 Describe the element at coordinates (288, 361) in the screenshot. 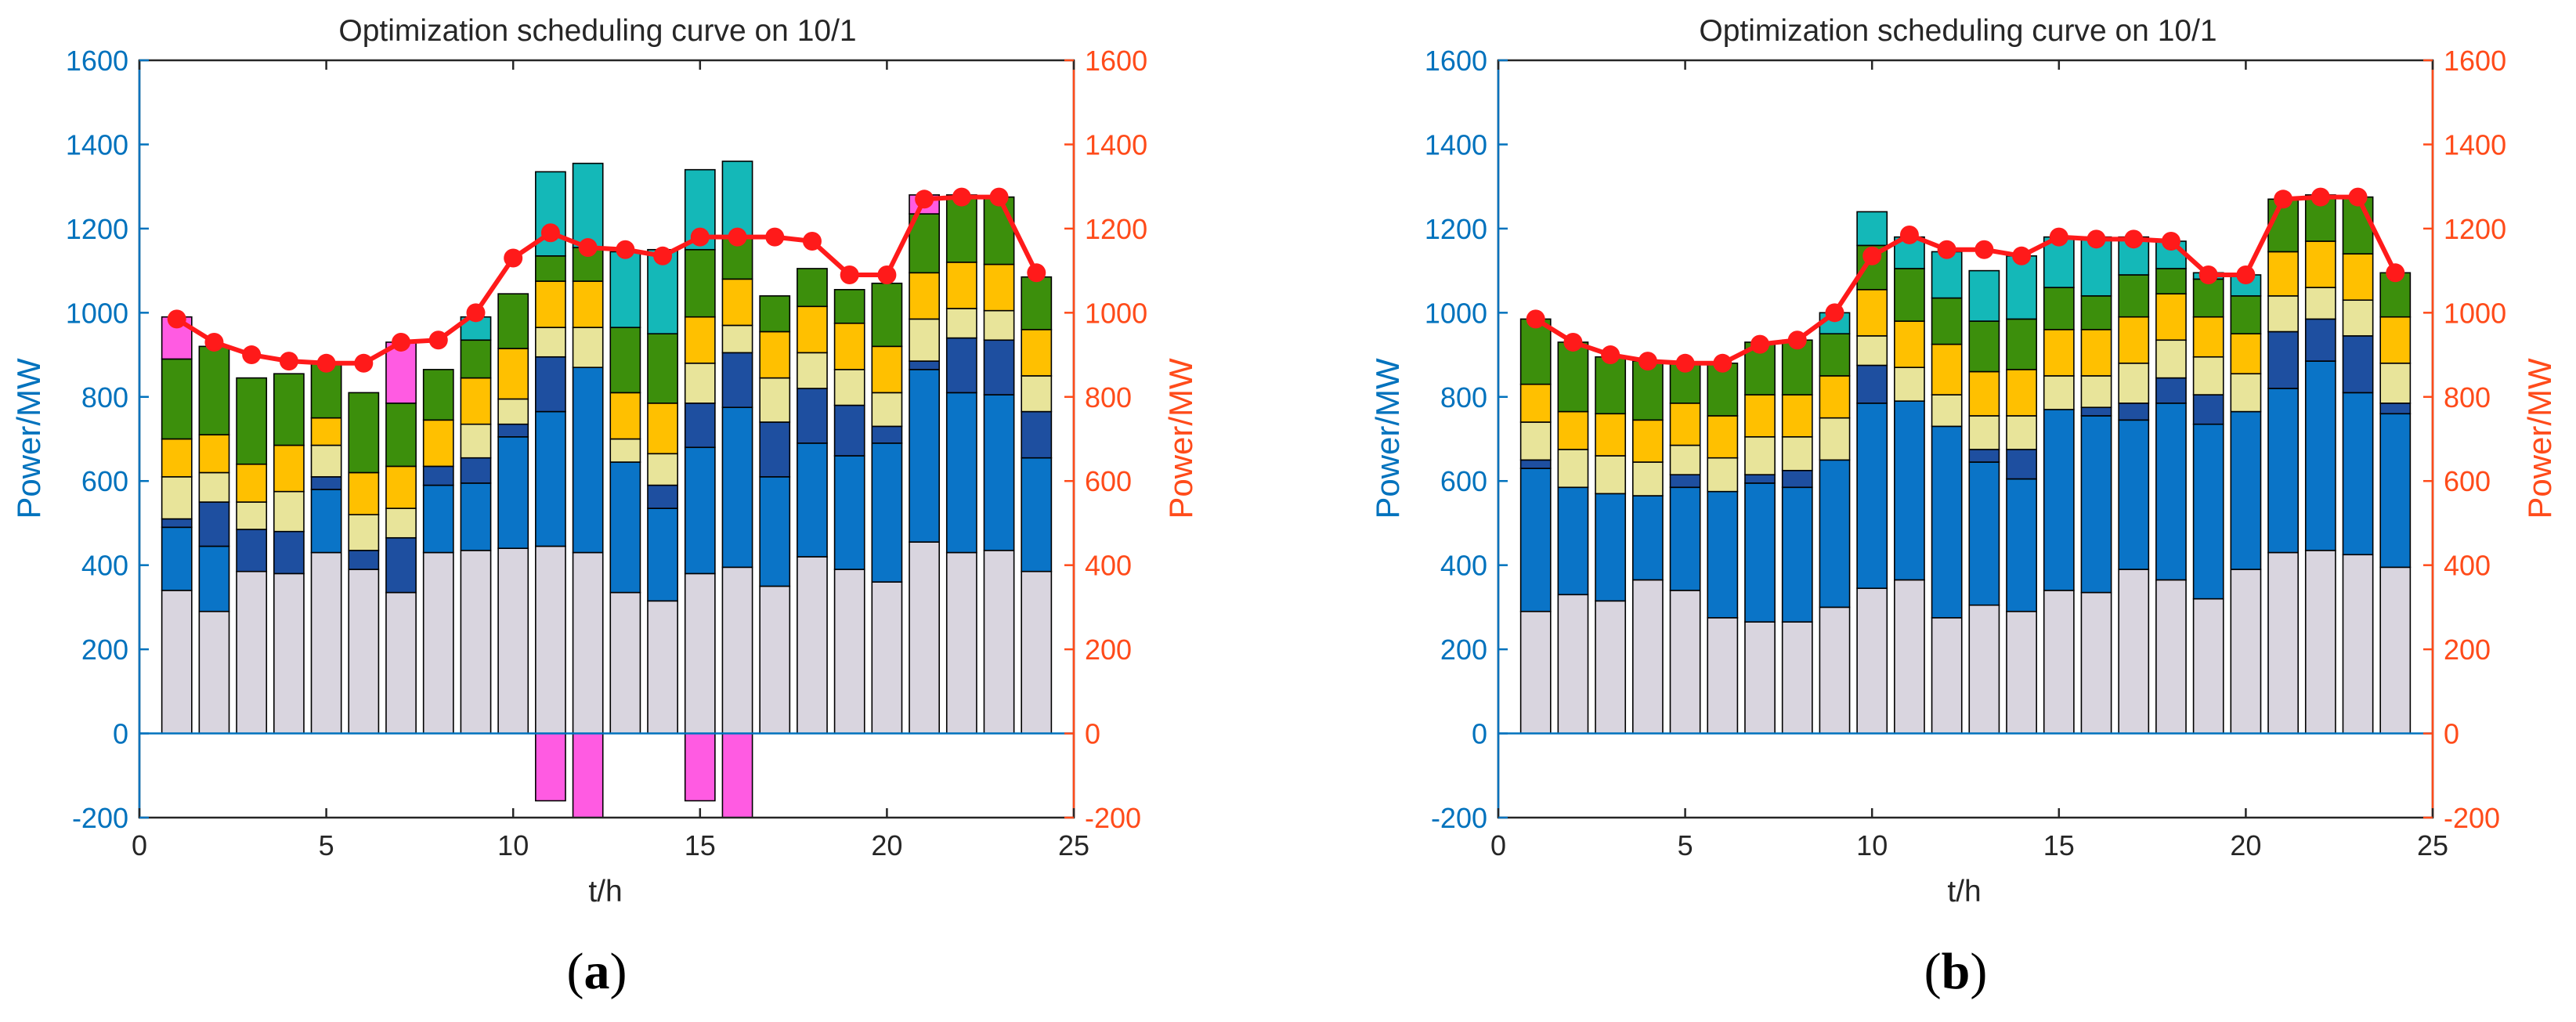

I see `load-marker-a-t4` at that location.